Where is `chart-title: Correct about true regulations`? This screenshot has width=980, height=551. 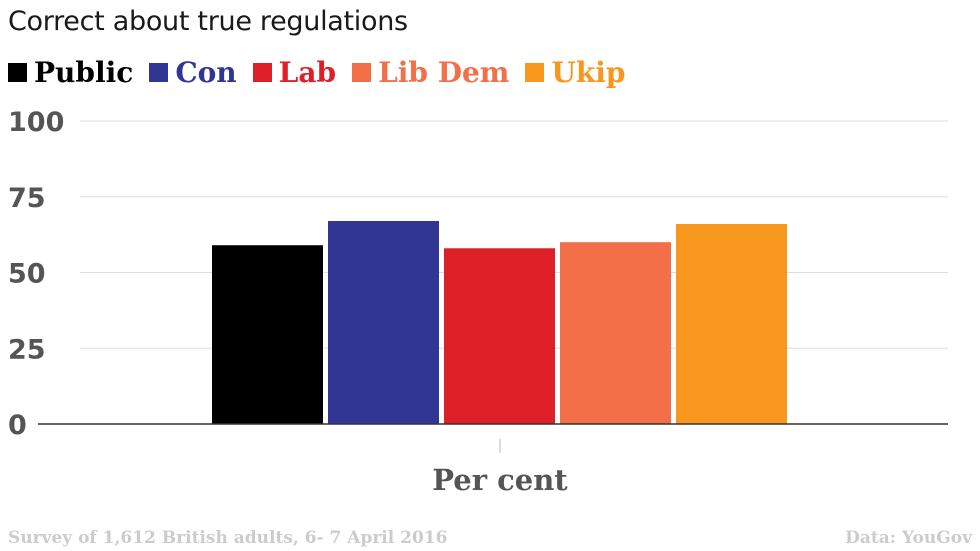
chart-title: Correct about true regulations is located at coordinates (208, 21).